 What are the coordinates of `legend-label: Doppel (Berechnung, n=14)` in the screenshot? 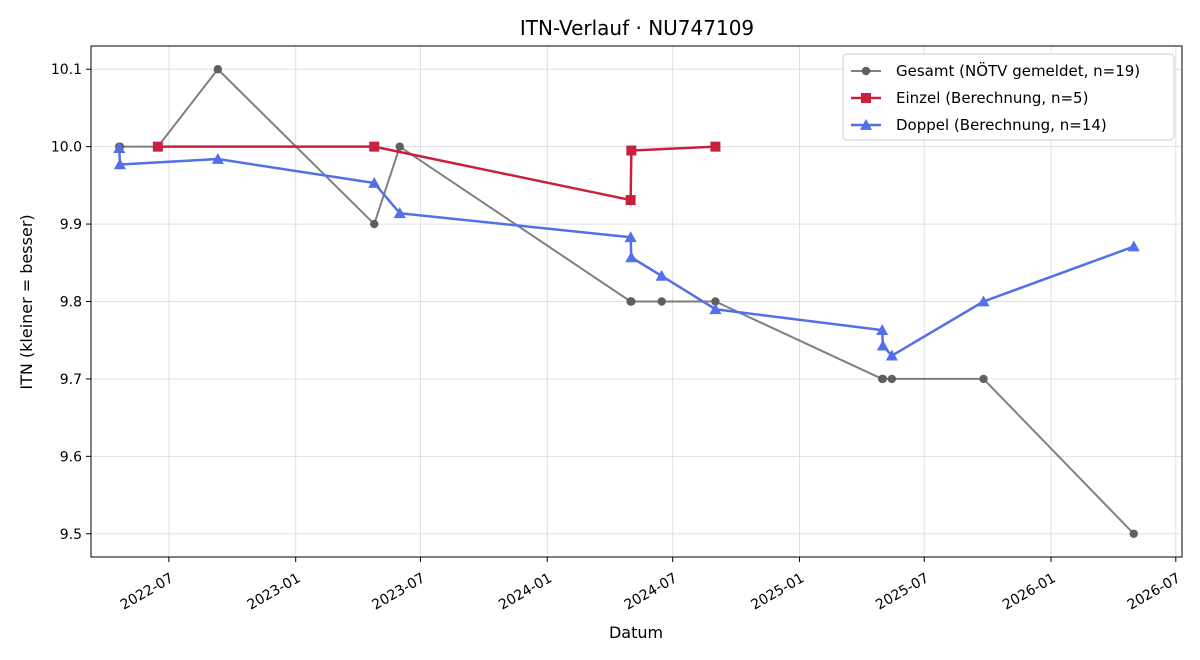 It's located at (1001, 125).